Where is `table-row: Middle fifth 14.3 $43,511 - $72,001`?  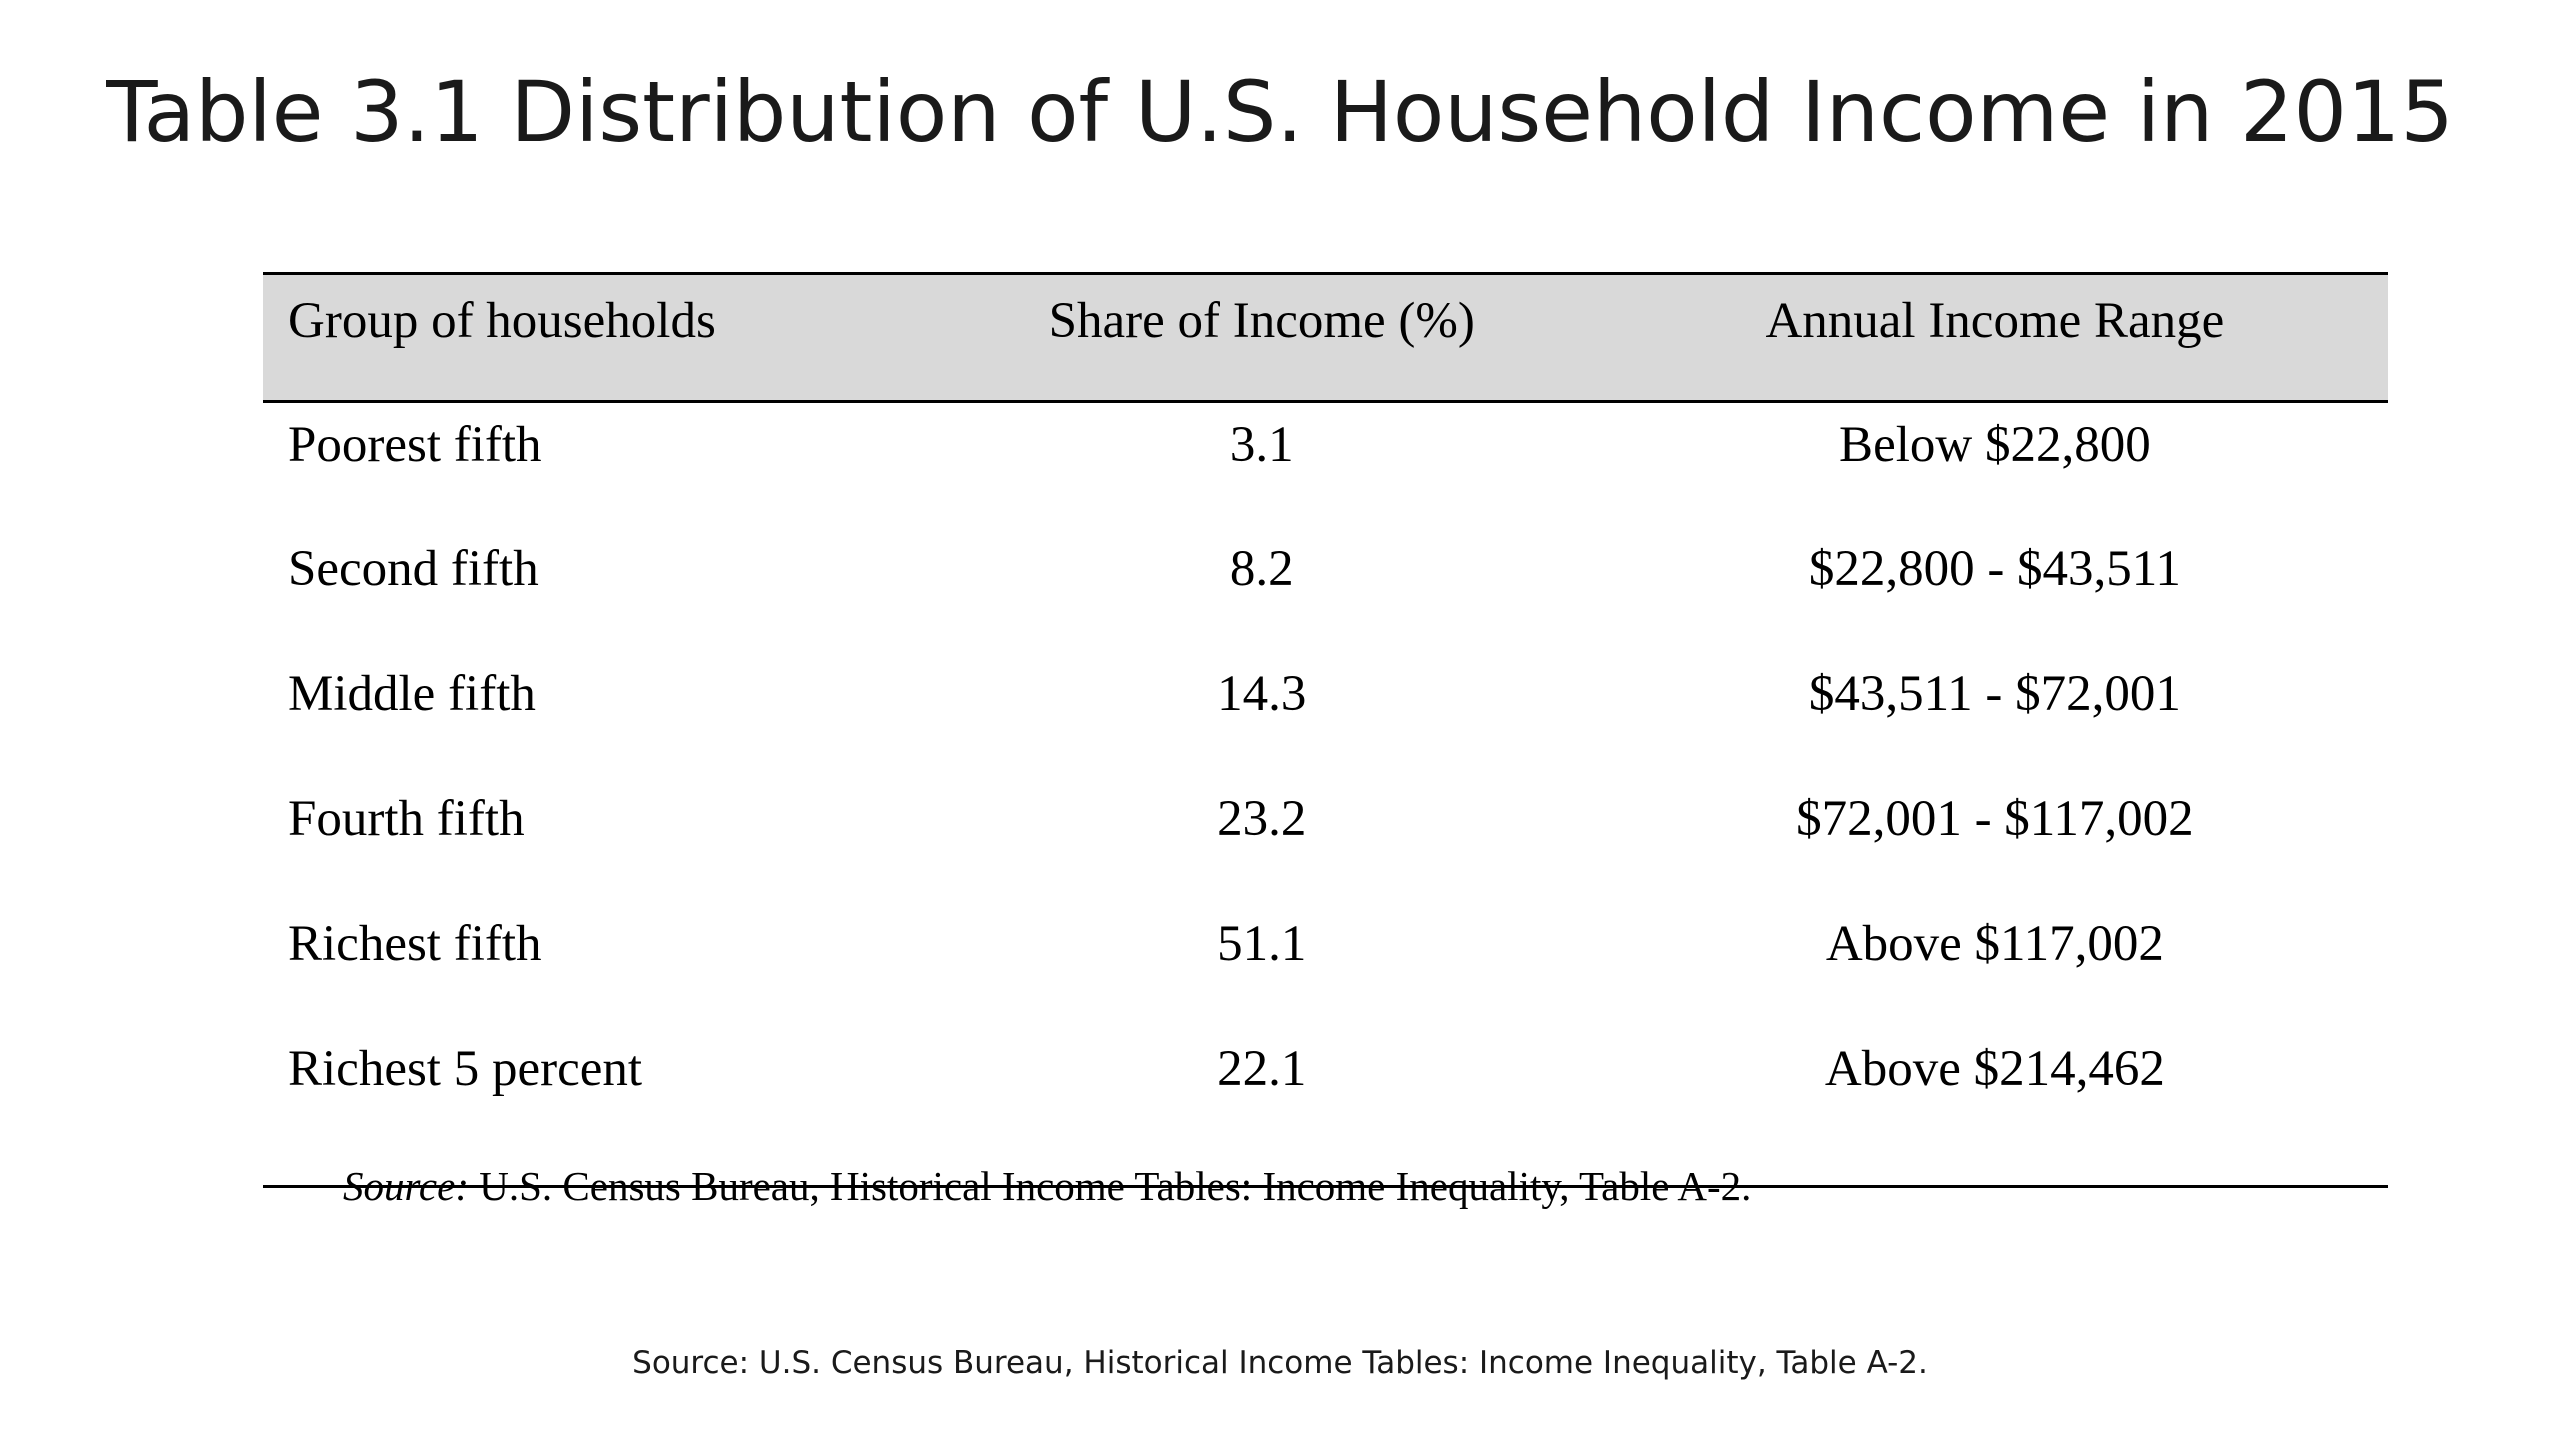 table-row: Middle fifth 14.3 $43,511 - $72,001 is located at coordinates (1325, 714).